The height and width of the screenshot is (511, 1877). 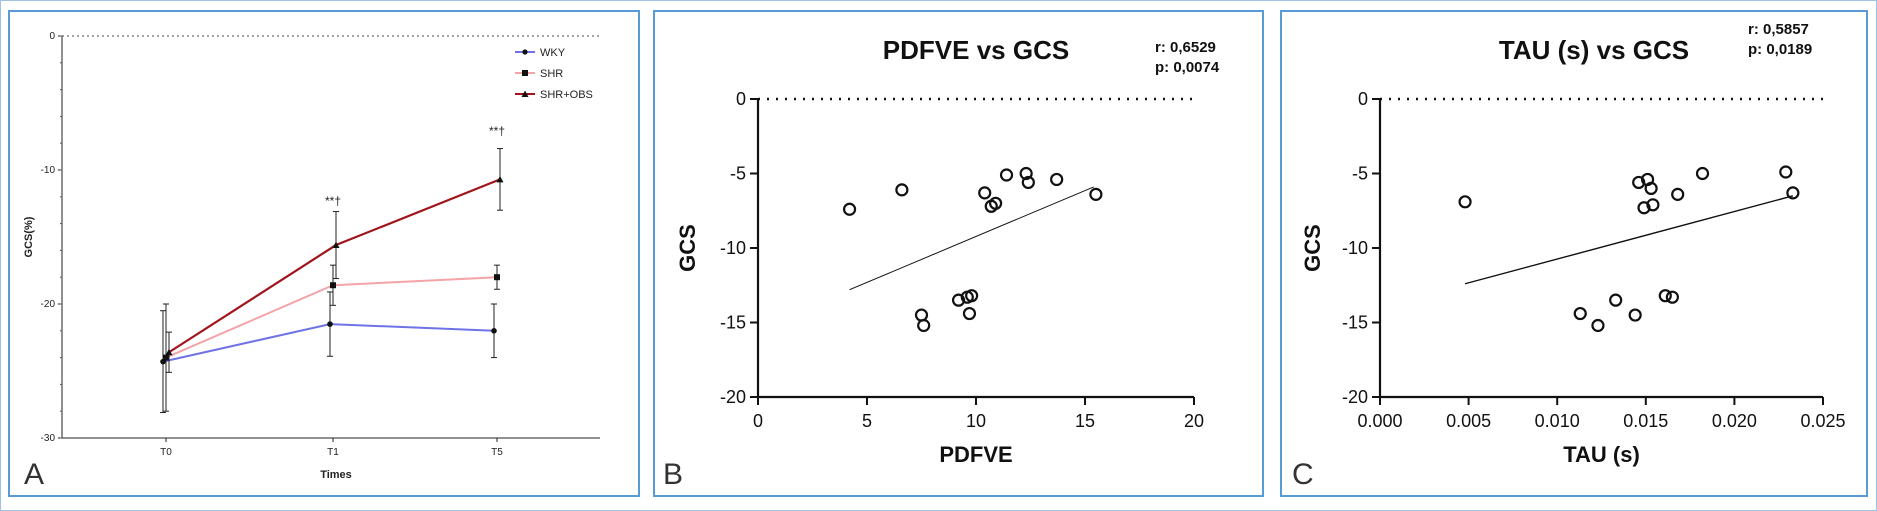 I want to click on x-tick-label: 10, so click(x=976, y=421).